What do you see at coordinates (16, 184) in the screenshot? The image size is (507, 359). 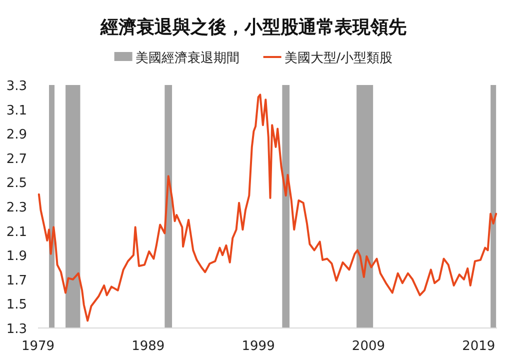 I see `y-tick-label: 2.5` at bounding box center [16, 184].